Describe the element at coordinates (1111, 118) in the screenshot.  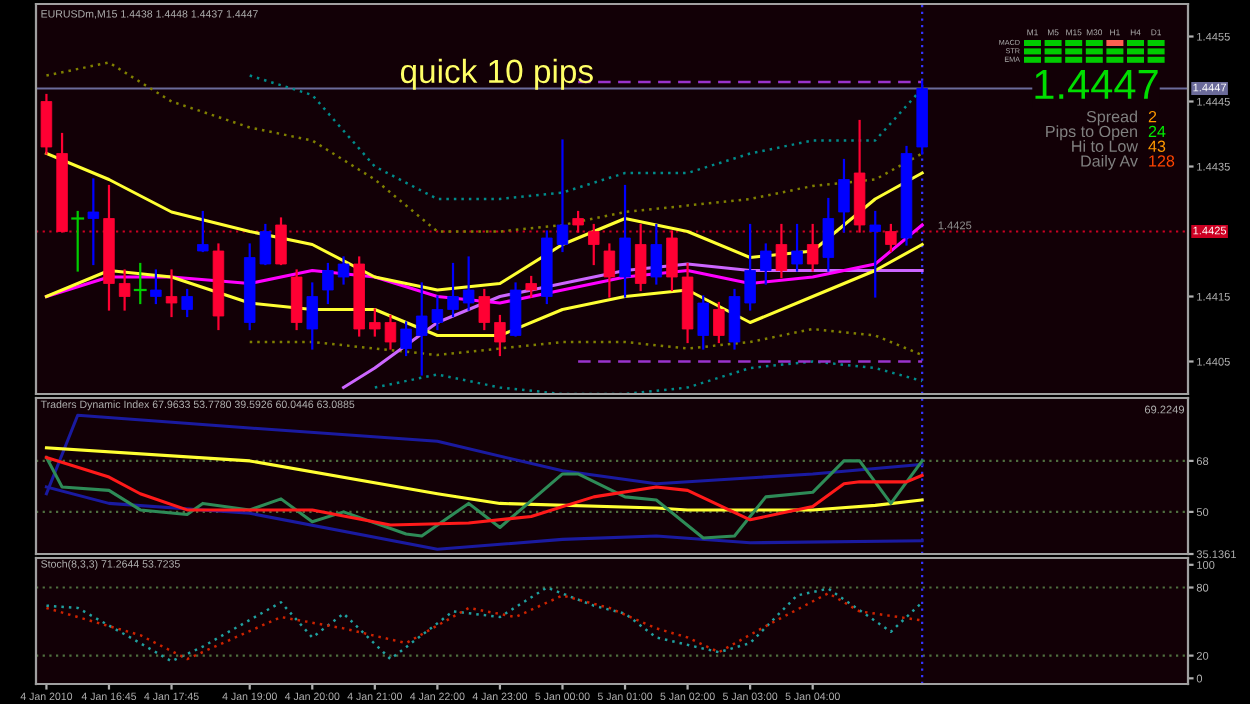
I see `annotation: Spread` at that location.